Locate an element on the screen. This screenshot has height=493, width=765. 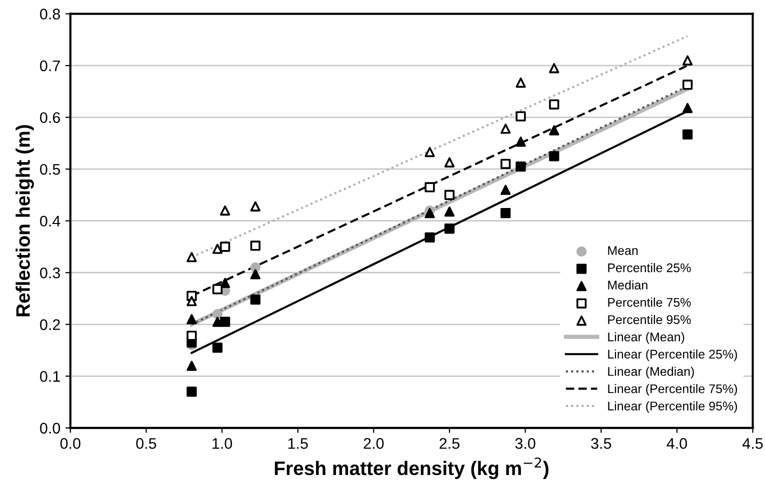
x-tick-label: 0.5 is located at coordinates (146, 443).